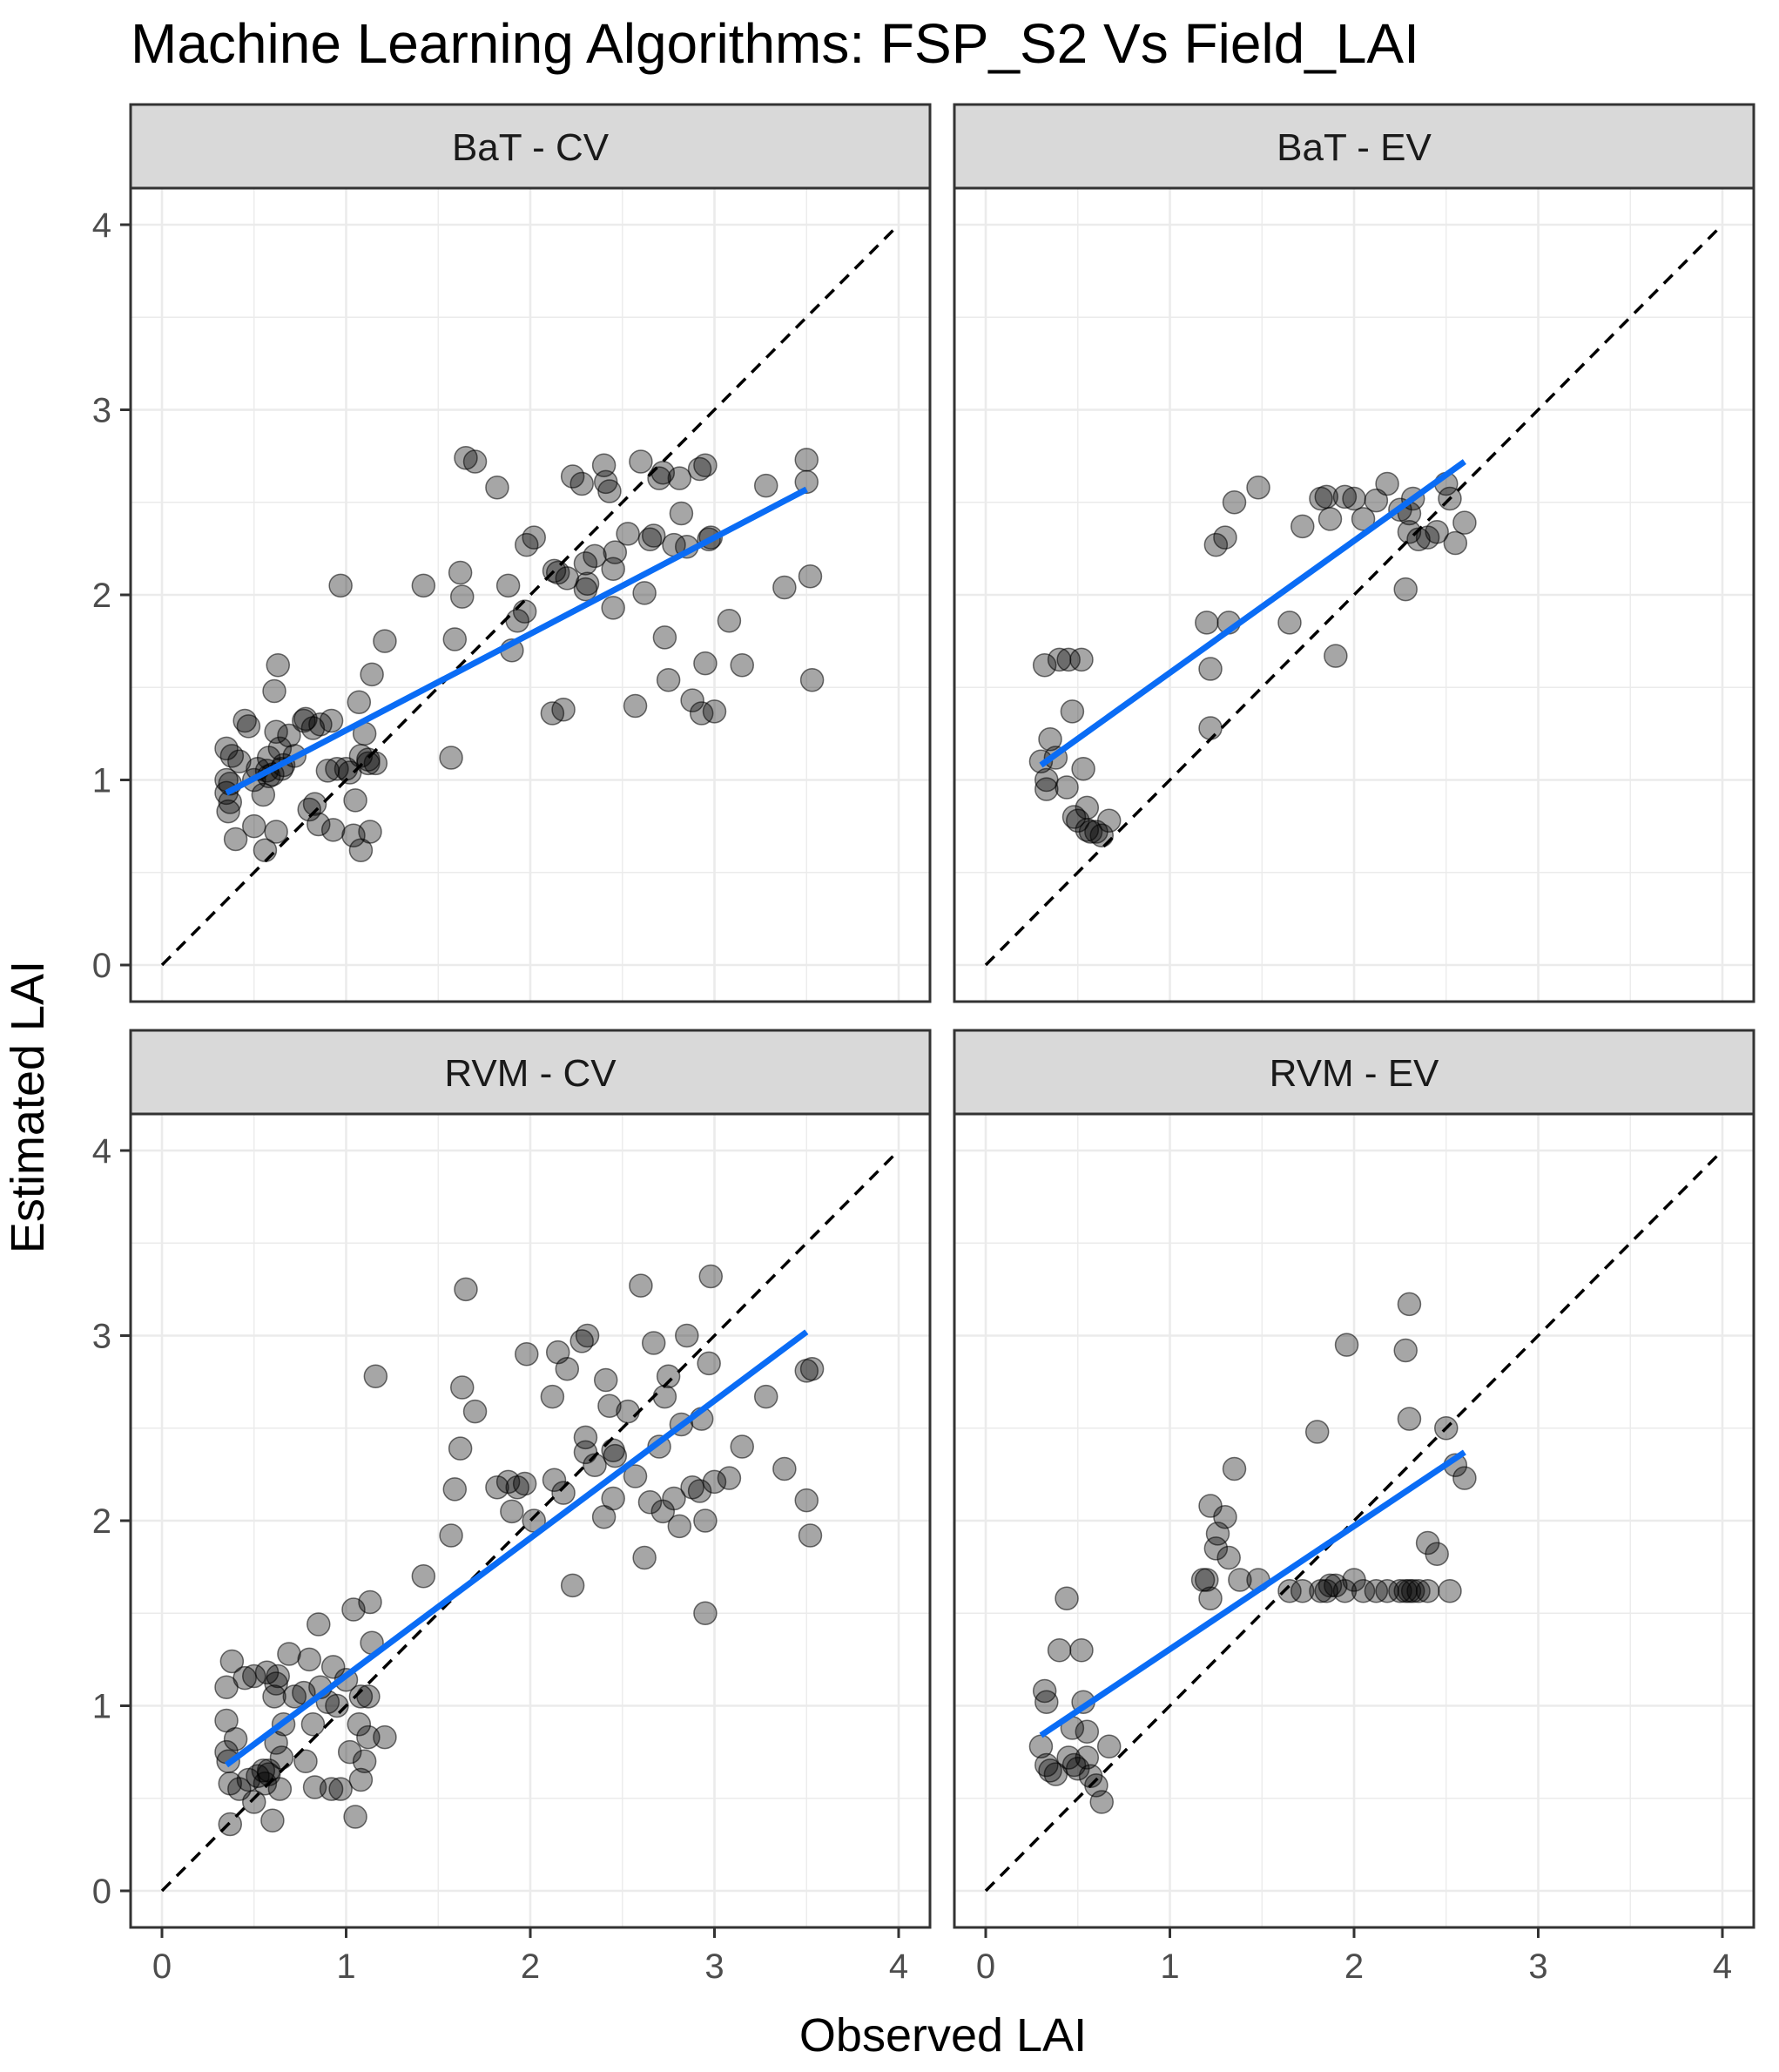  What do you see at coordinates (345, 1966) in the screenshot?
I see `x-tick-label: 1` at bounding box center [345, 1966].